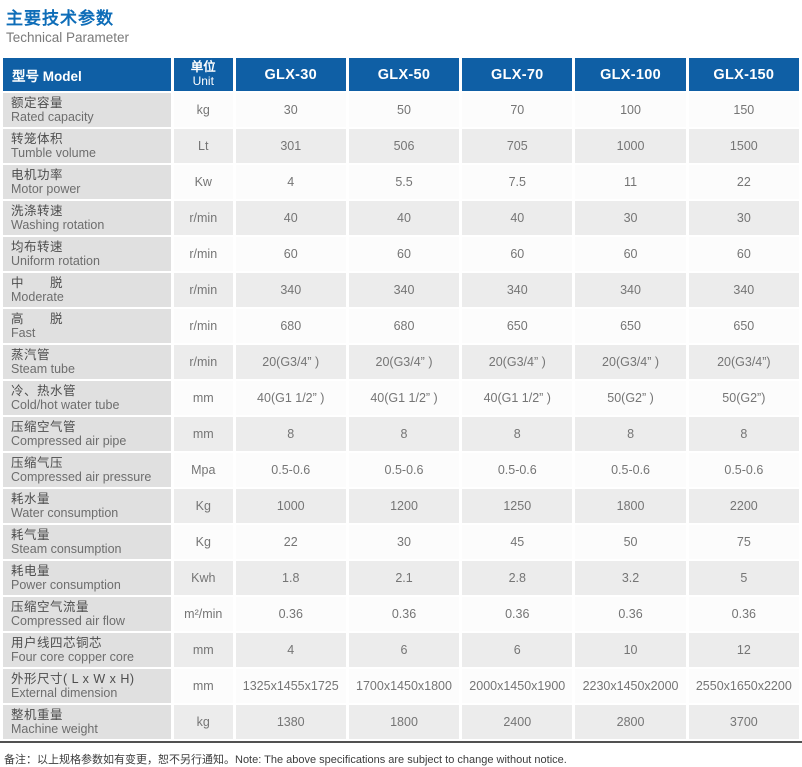 Image resolution: width=802 pixels, height=767 pixels. Describe the element at coordinates (87, 110) in the screenshot. I see `row-label-cell: 额定容量 Rated capacity` at that location.